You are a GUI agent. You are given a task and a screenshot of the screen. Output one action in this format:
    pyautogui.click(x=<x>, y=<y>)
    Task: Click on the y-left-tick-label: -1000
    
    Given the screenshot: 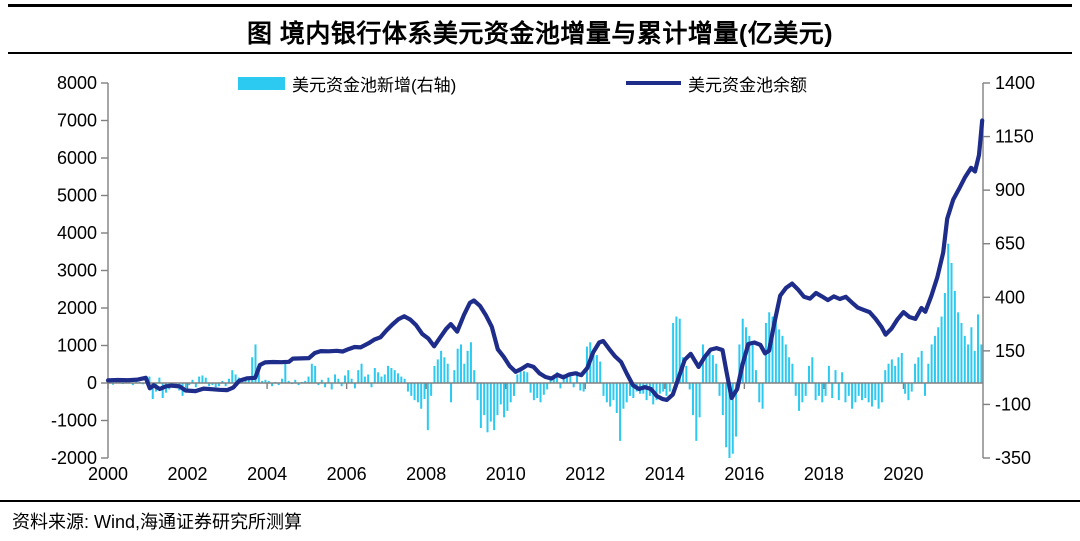 What is the action you would take?
    pyautogui.click(x=74, y=421)
    